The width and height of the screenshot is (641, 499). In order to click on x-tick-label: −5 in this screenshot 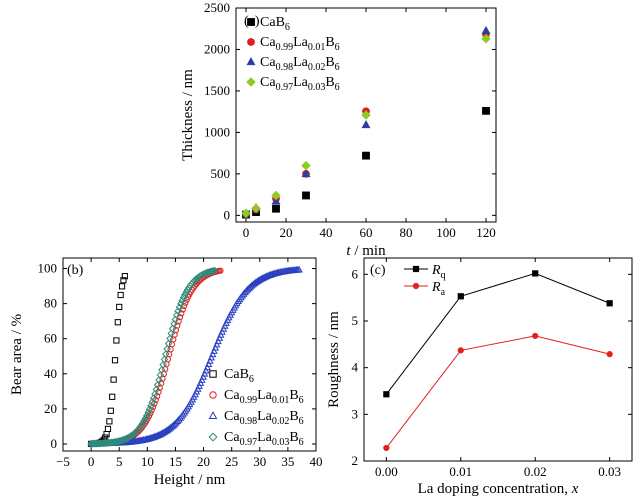, I will do `click(63, 461)`.